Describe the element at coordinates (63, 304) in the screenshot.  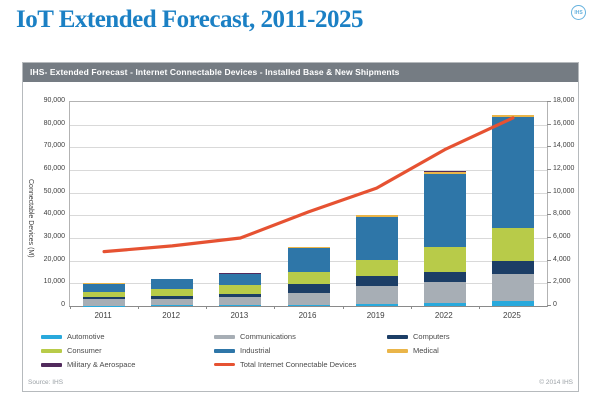
I see `left-axis-tick-label: 0` at that location.